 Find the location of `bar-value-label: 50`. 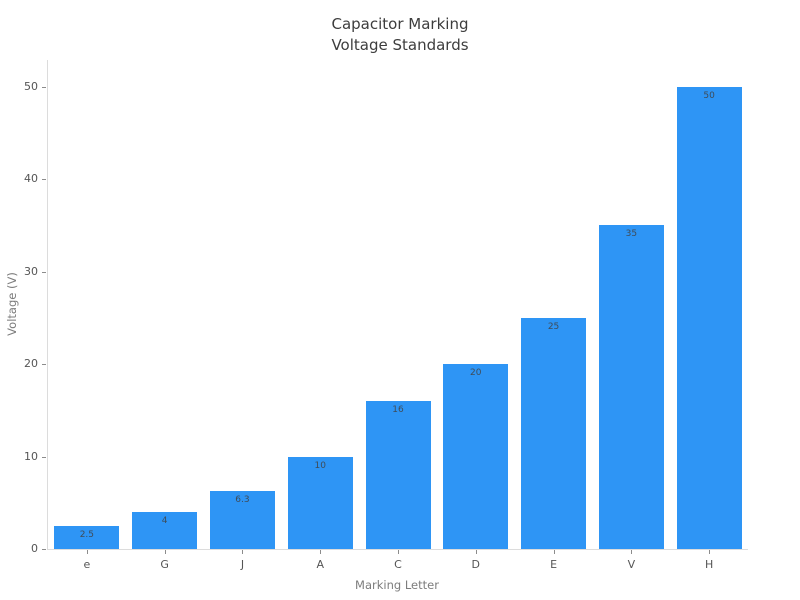

bar-value-label: 50 is located at coordinates (709, 95).